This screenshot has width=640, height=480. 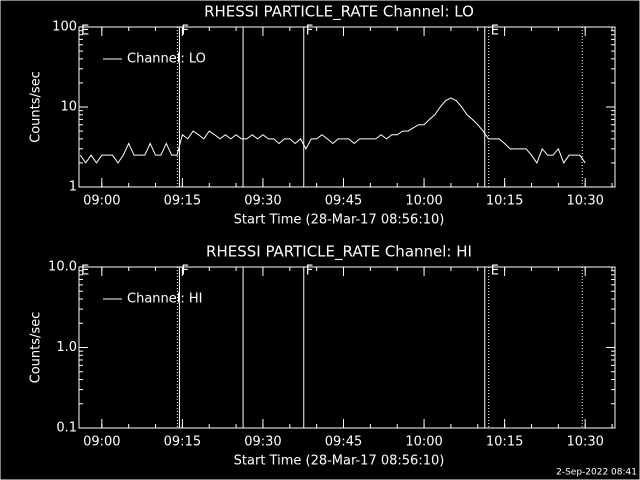 I want to click on y-tick-label: 100, so click(x=64, y=27).